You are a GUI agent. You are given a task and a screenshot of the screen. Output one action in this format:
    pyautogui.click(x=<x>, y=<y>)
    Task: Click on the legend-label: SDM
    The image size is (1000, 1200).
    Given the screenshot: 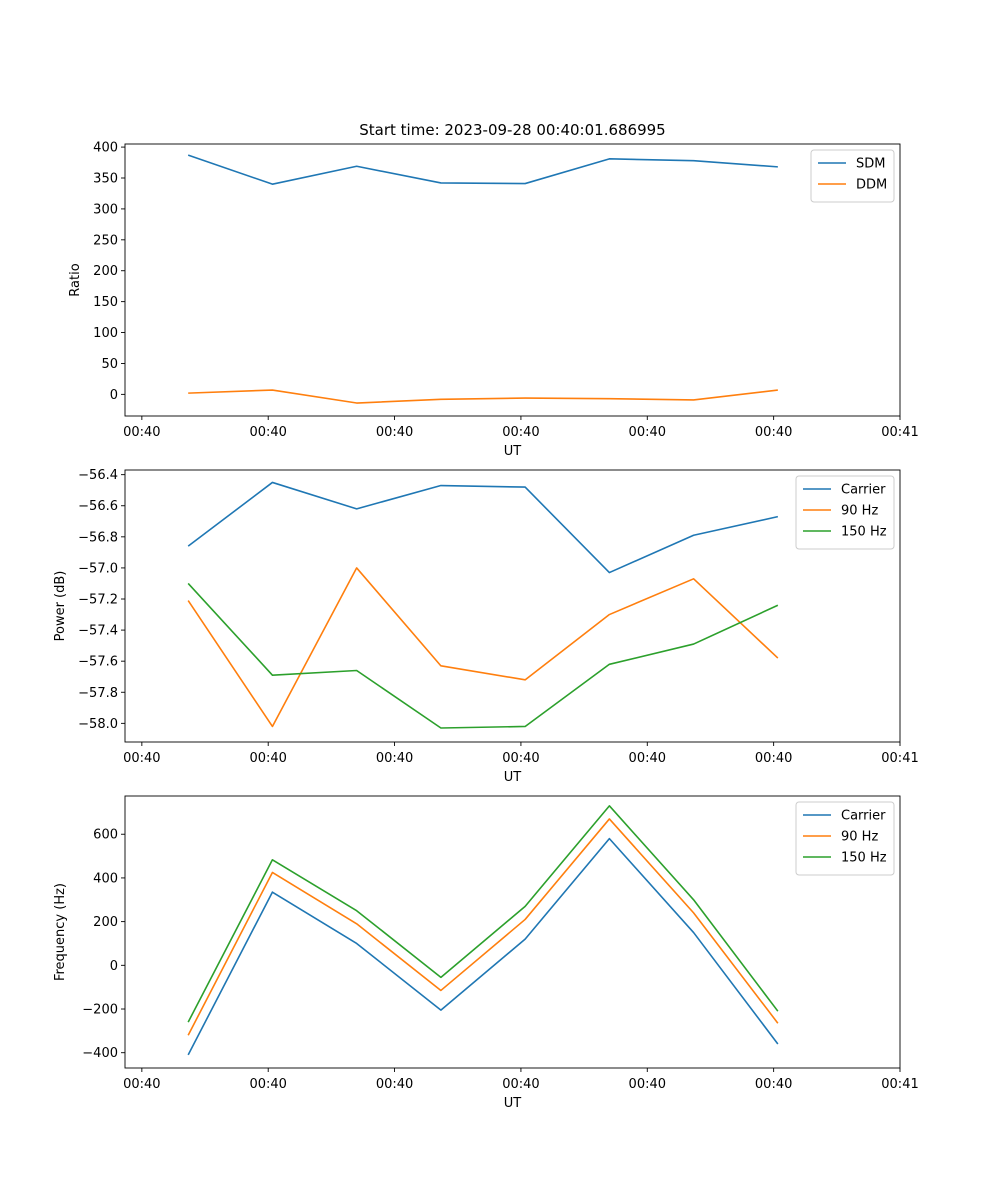 What is the action you would take?
    pyautogui.click(x=870, y=164)
    